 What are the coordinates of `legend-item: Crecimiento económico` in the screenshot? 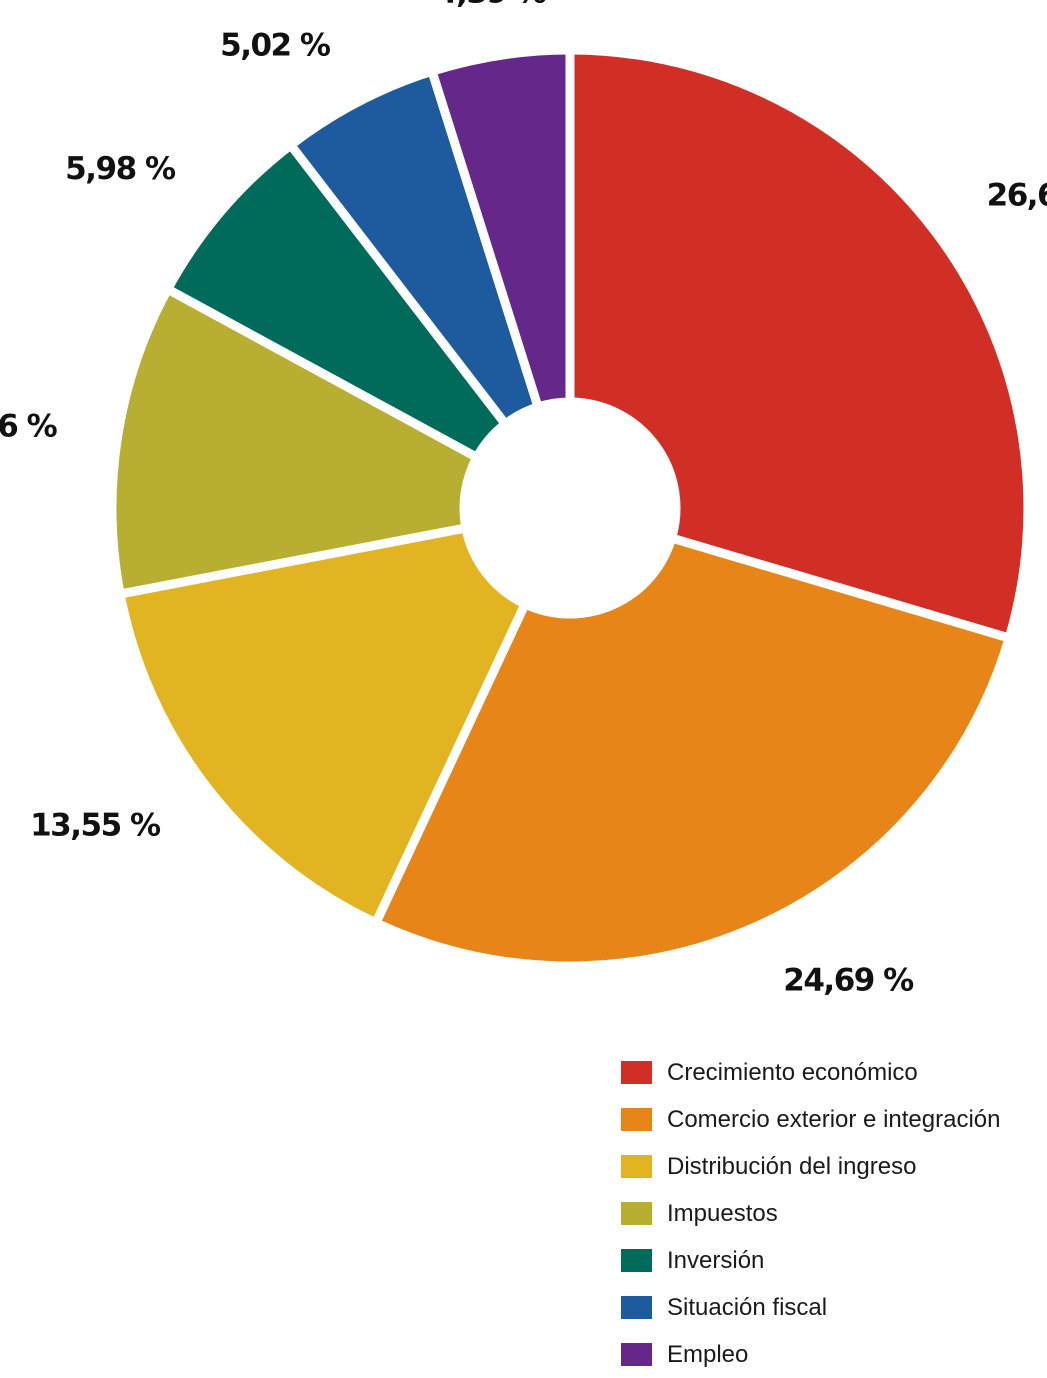 It's located at (831, 1072).